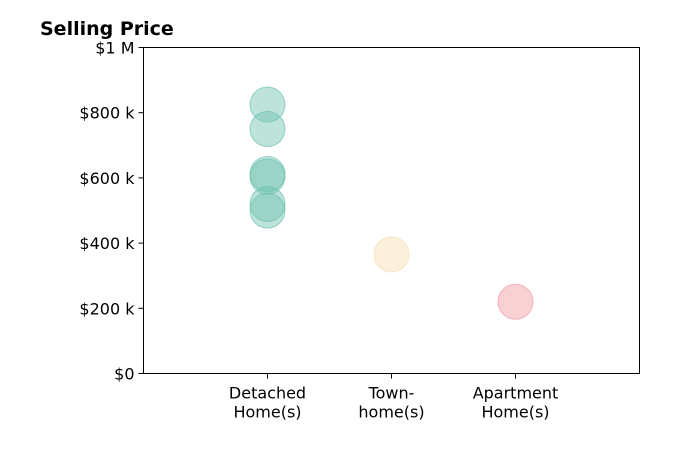 The image size is (679, 462). What do you see at coordinates (107, 243) in the screenshot?
I see `y-tick-label: $400 k` at bounding box center [107, 243].